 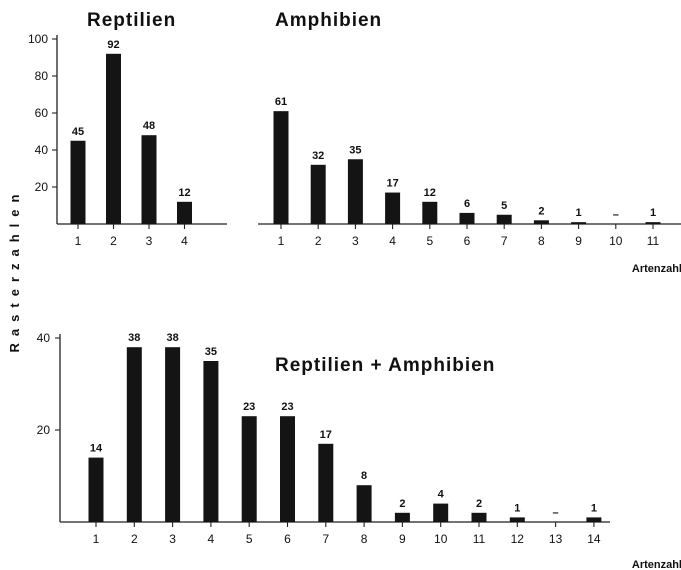 I want to click on chart-title: Reptilien, so click(x=131, y=20).